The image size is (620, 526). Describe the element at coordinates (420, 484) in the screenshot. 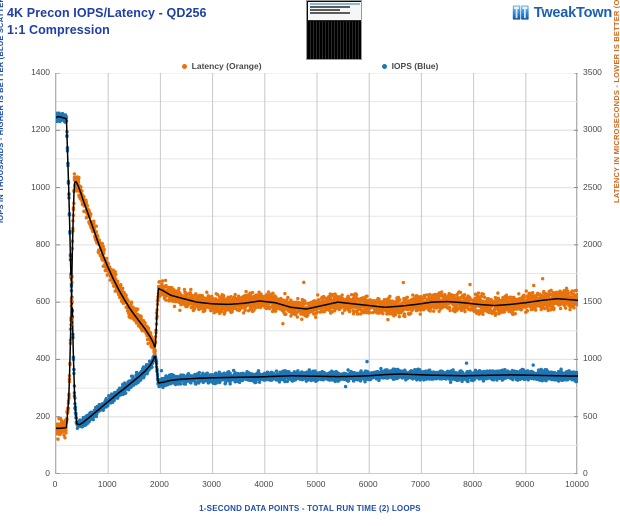

I see `x-axis-tick-label: 7000` at that location.